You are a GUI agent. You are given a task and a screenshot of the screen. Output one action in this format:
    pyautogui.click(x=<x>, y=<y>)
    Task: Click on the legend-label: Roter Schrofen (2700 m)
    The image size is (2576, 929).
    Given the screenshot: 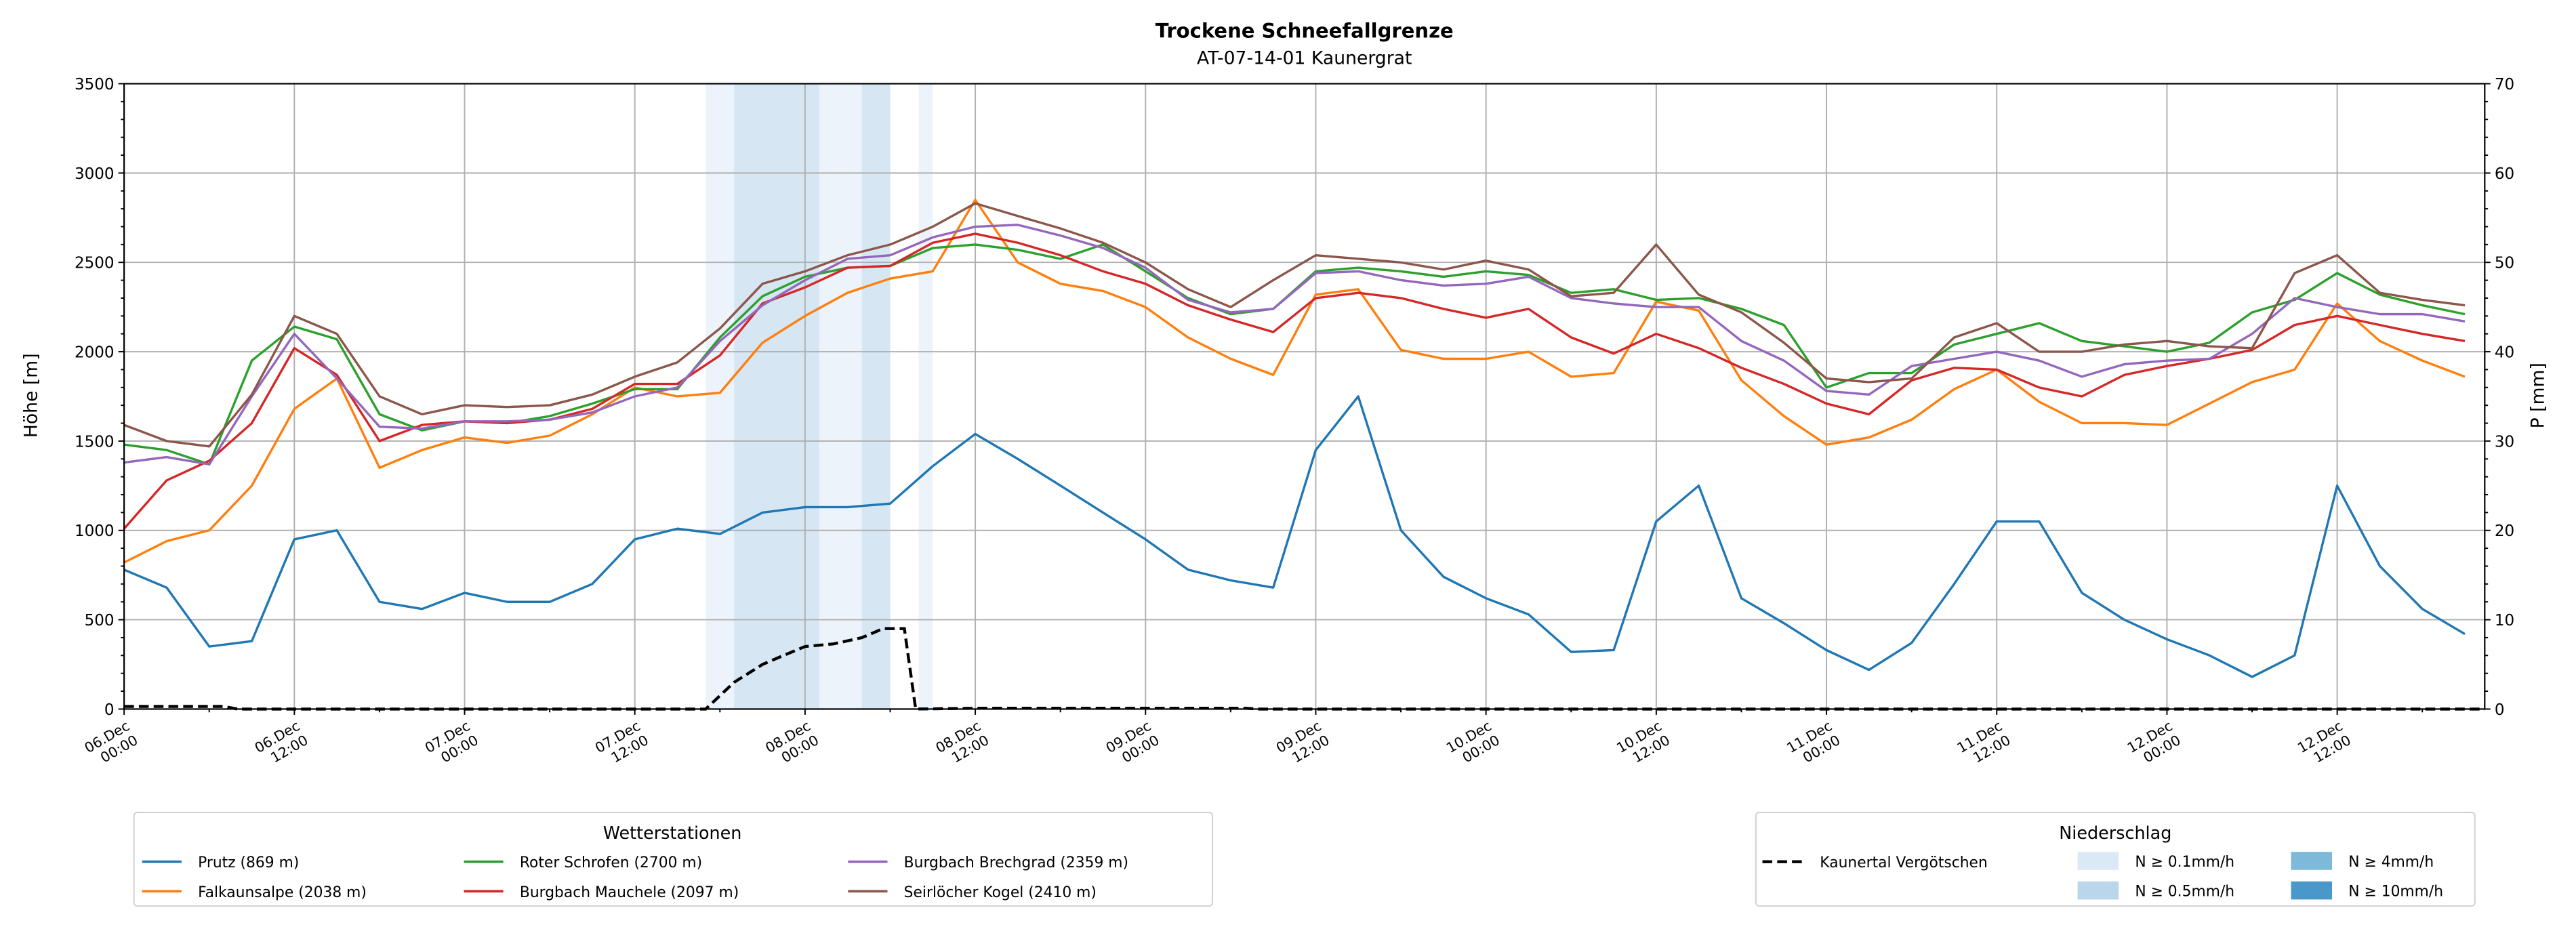 What is the action you would take?
    pyautogui.click(x=611, y=862)
    